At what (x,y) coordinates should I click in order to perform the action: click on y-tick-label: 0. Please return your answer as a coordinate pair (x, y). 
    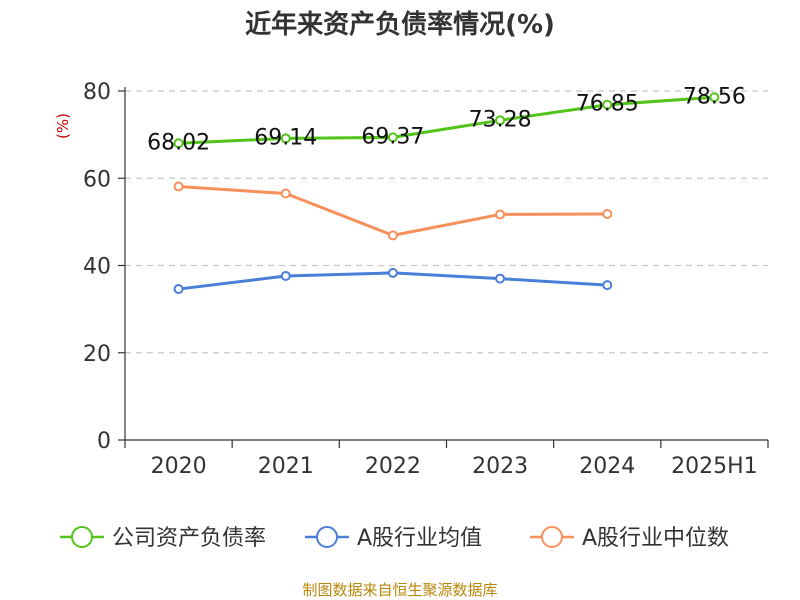
    Looking at the image, I should click on (104, 441).